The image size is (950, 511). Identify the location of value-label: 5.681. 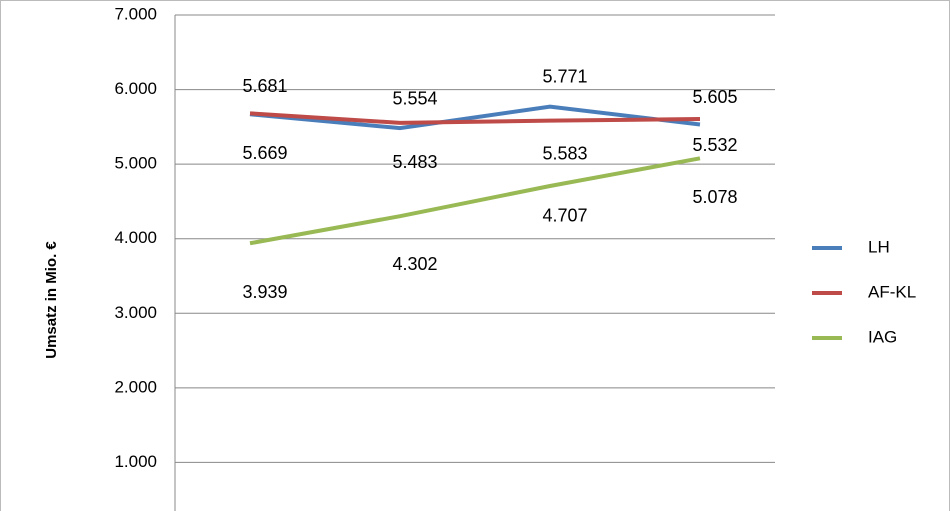
(264, 86).